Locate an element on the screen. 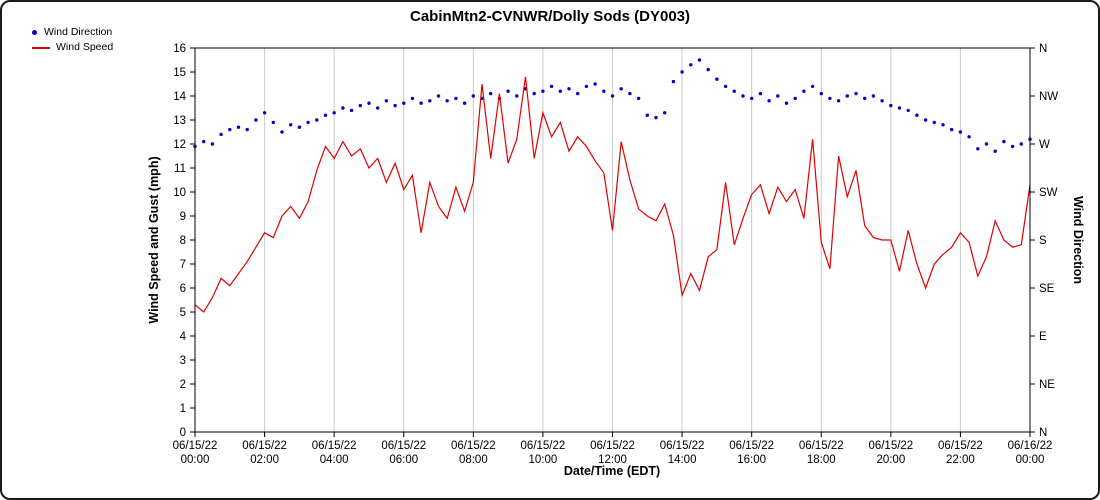 The height and width of the screenshot is (500, 1100). y-left-tick-label: 6 is located at coordinates (183, 289).